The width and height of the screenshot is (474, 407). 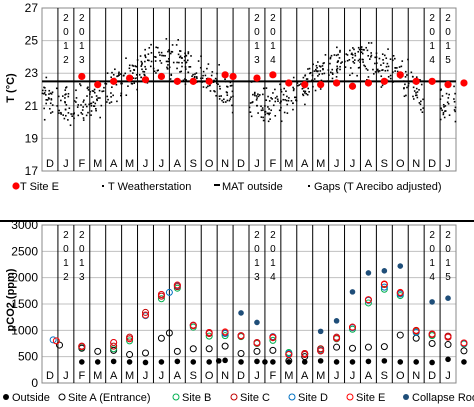 What do you see at coordinates (416, 164) in the screenshot?
I see `month-label: N` at bounding box center [416, 164].